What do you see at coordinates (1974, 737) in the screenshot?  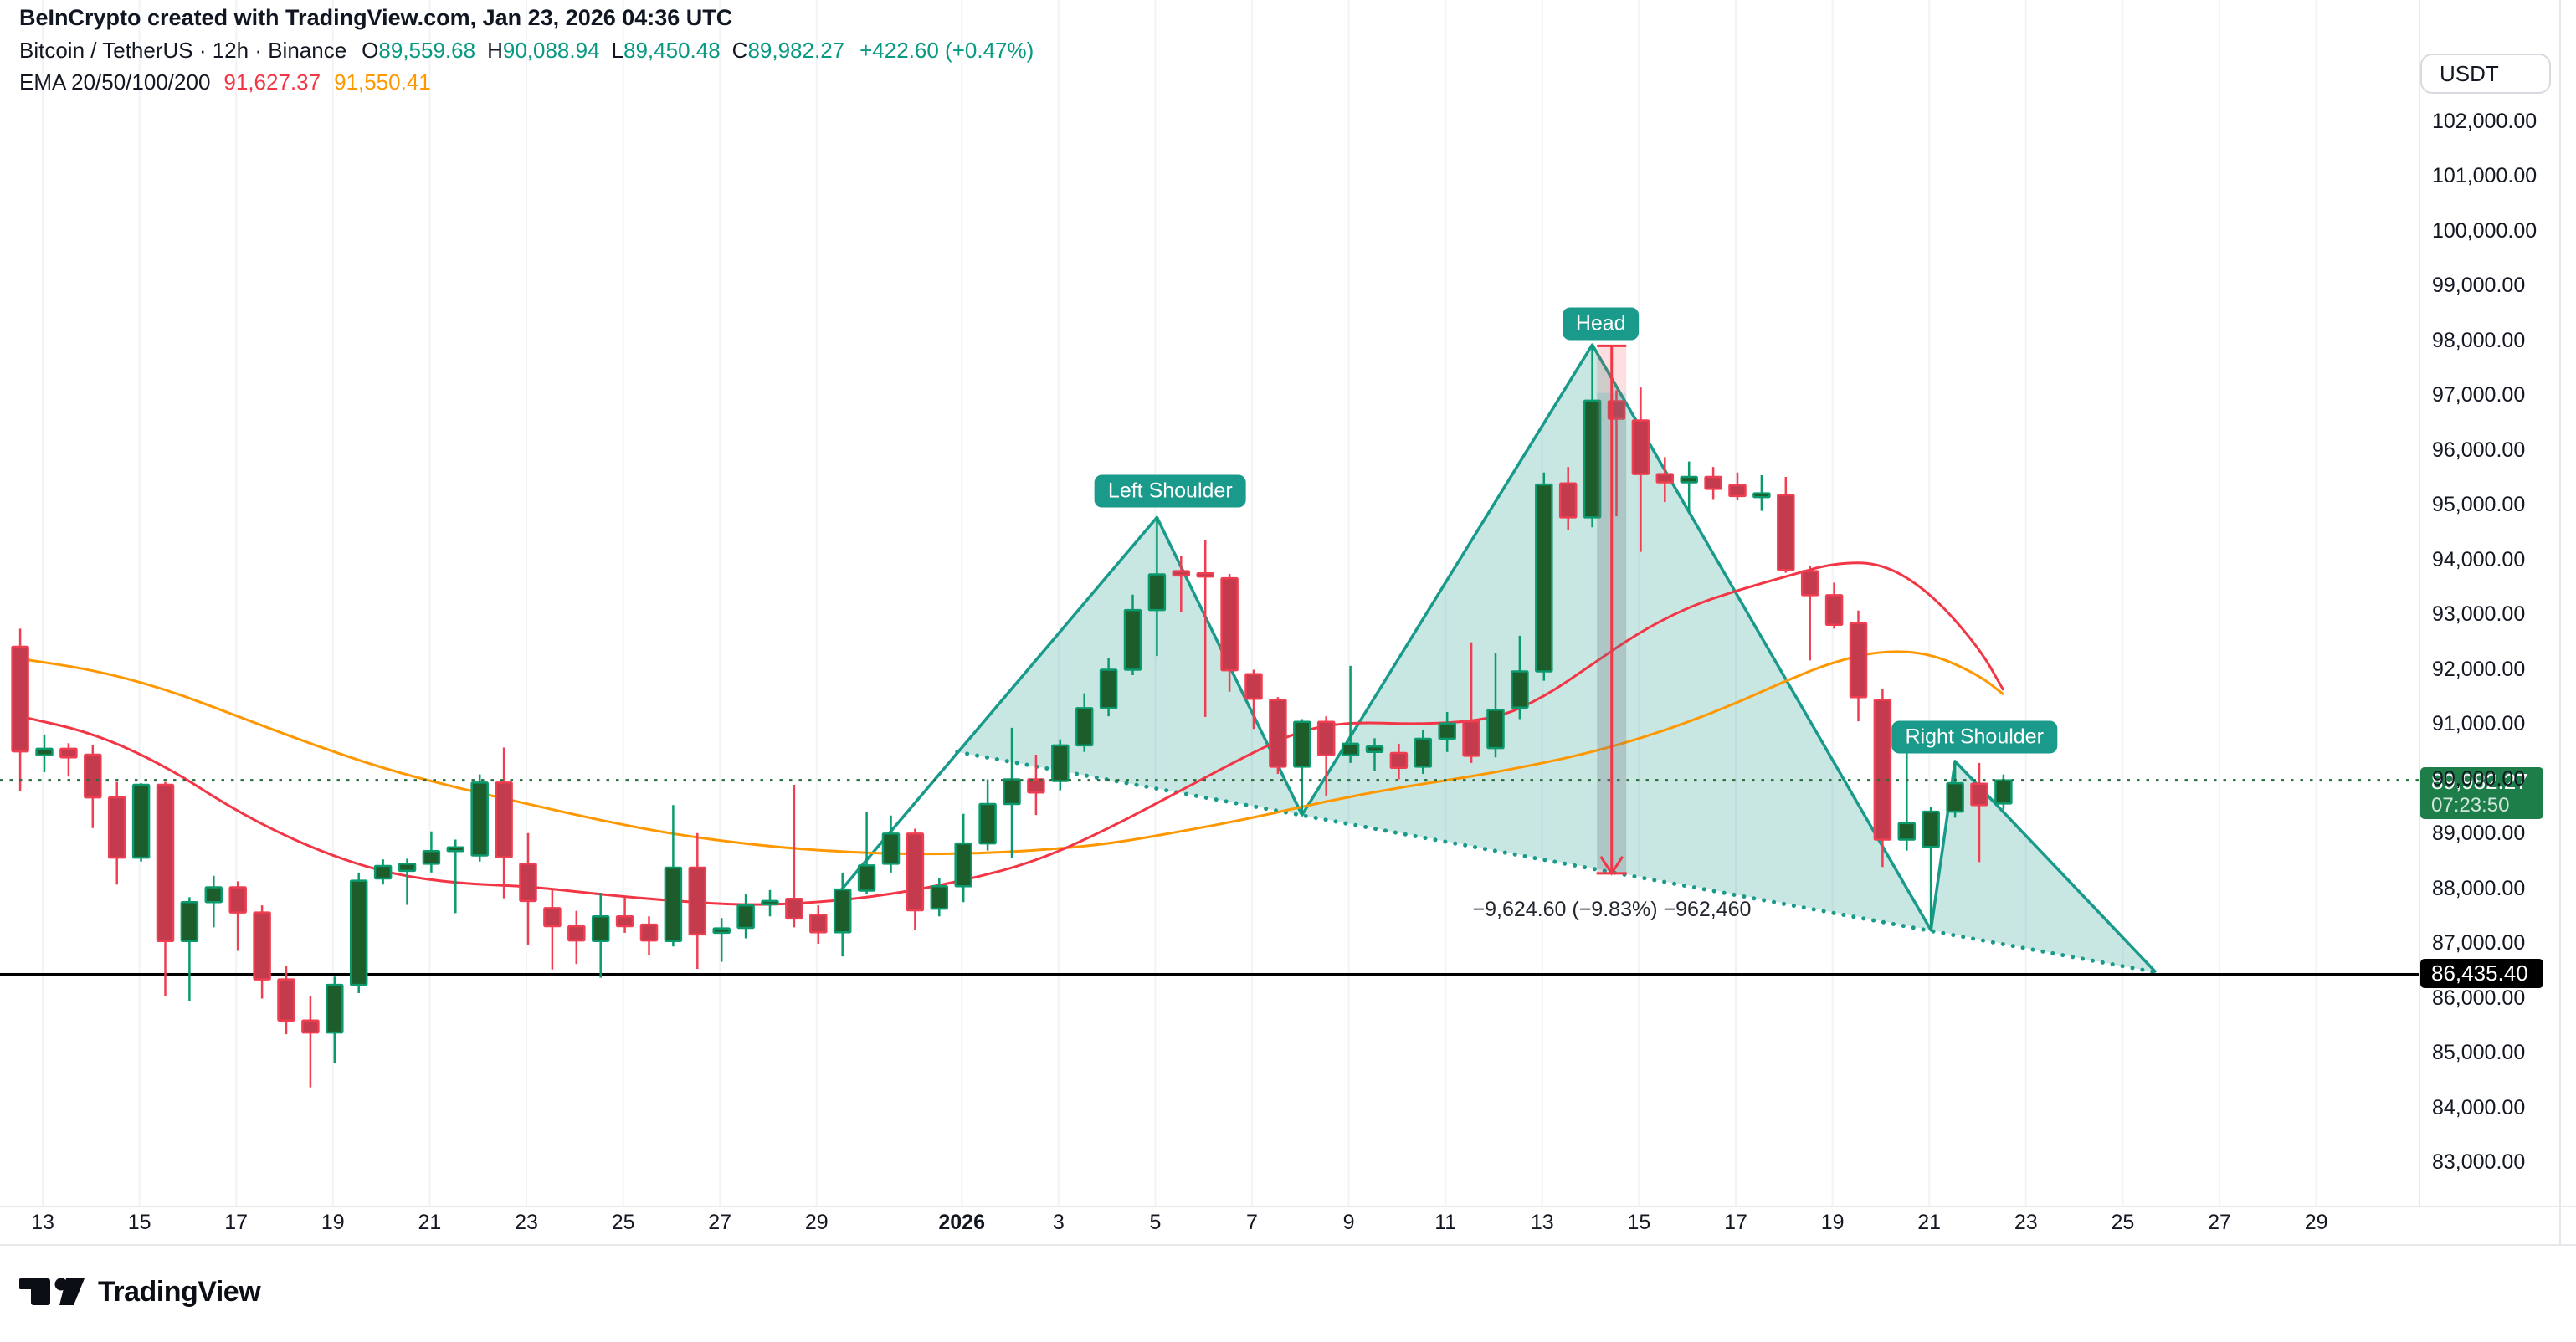 I see `pattern-label-right-shoulder: Right Shoulder` at bounding box center [1974, 737].